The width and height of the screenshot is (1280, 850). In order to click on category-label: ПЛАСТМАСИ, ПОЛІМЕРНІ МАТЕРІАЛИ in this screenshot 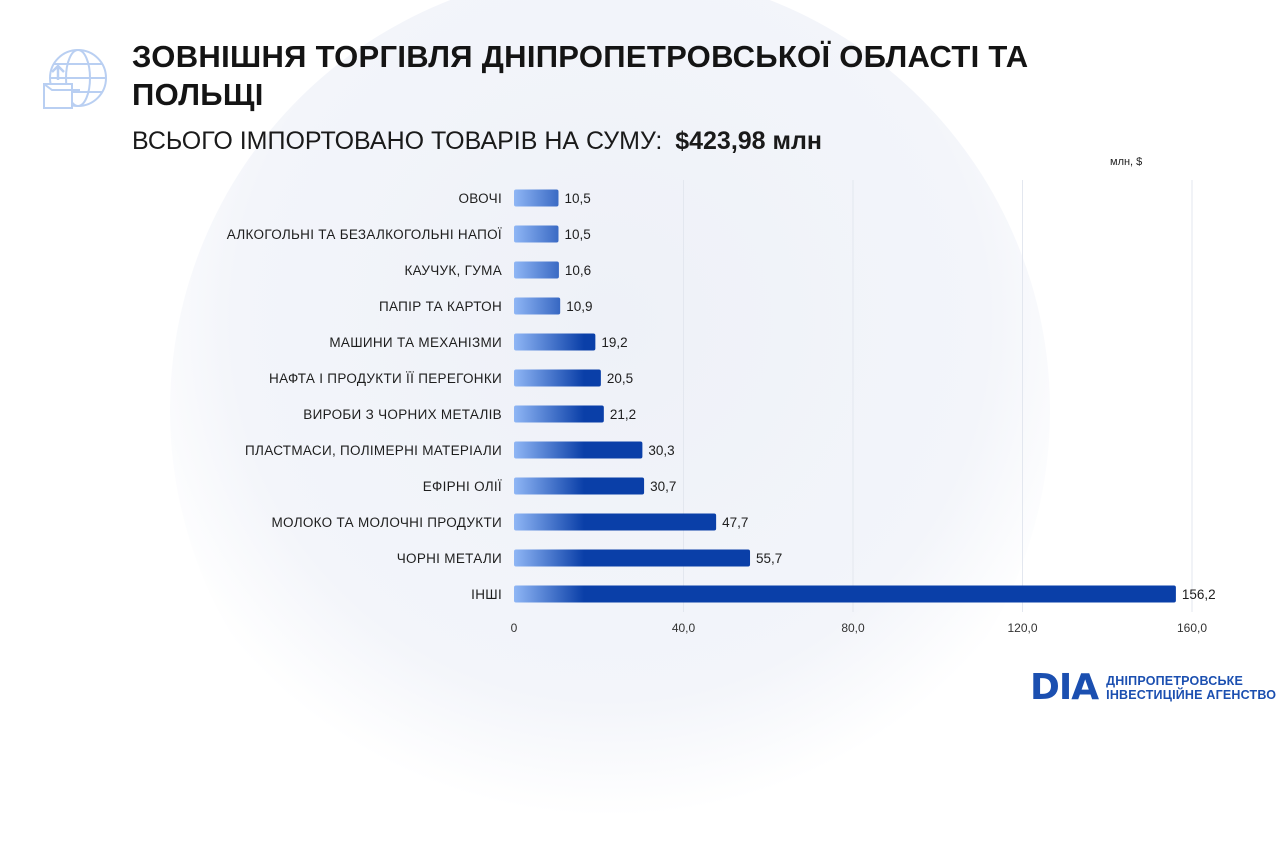, I will do `click(373, 450)`.